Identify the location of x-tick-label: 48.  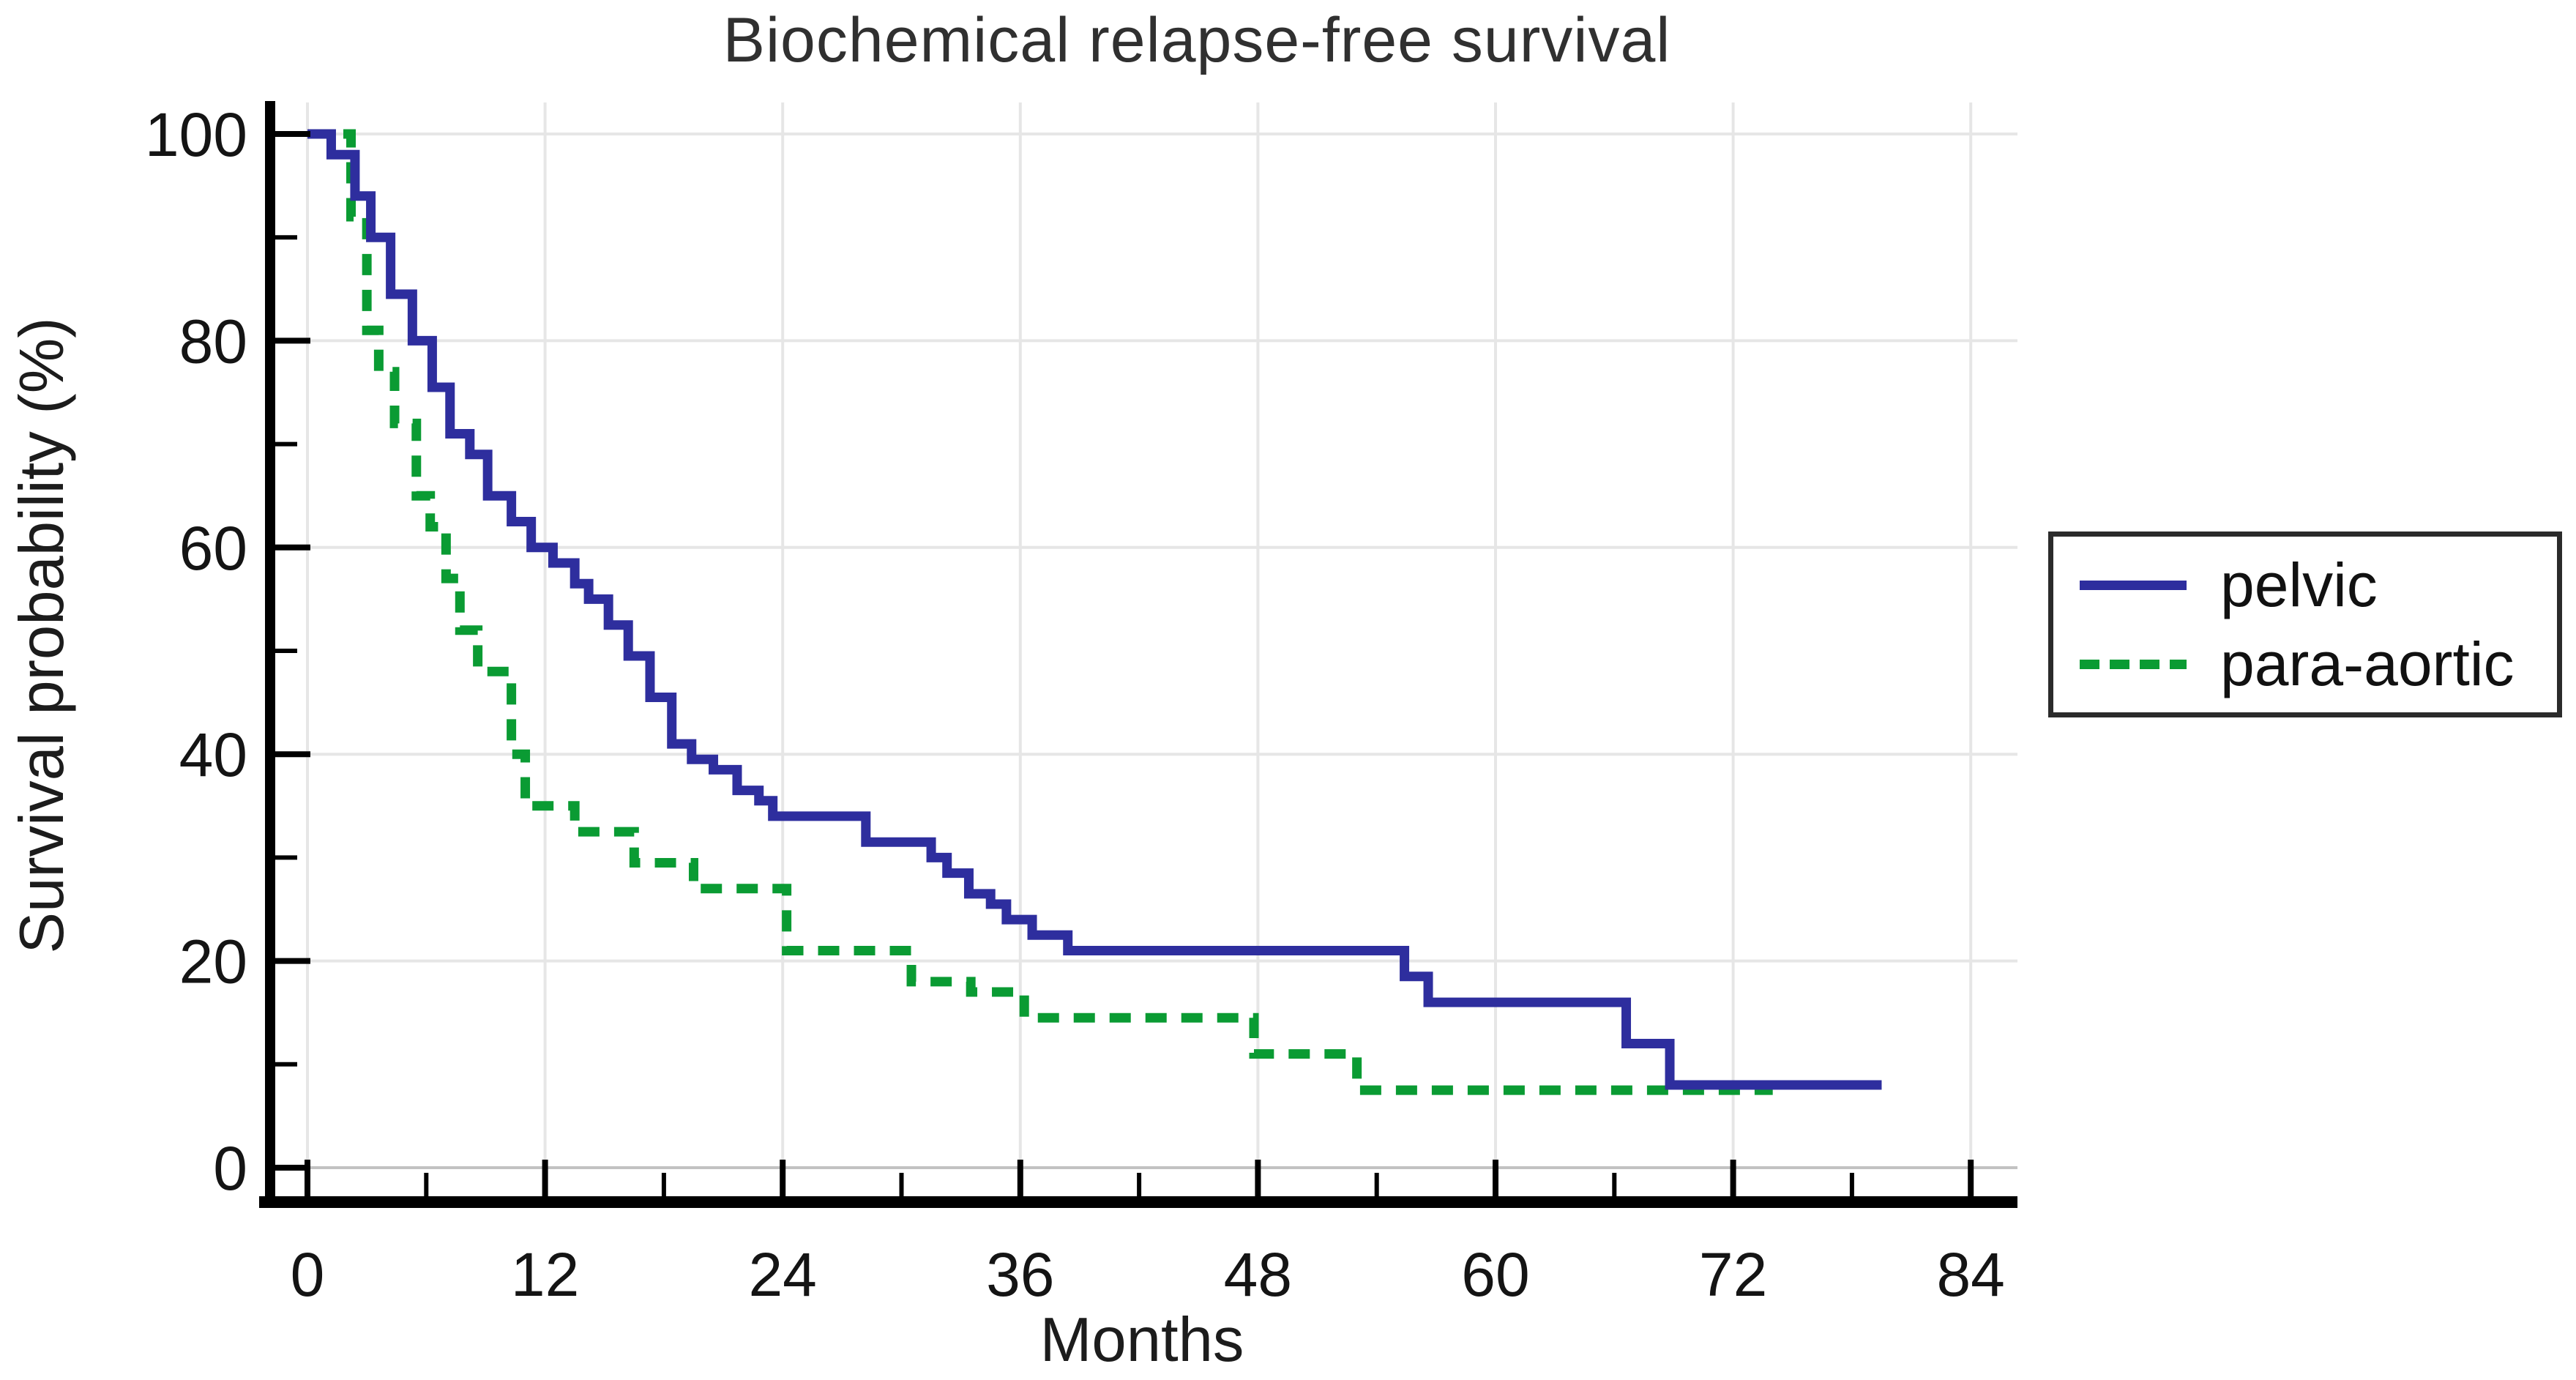
(1258, 1274).